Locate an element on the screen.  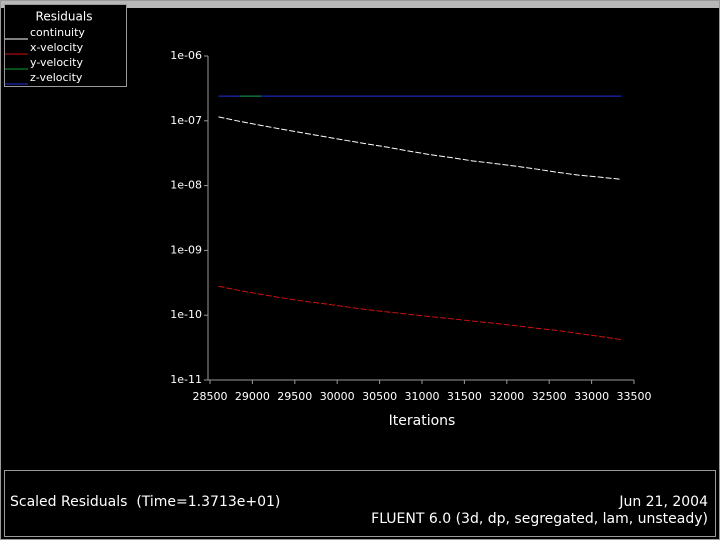
caption-title: Scaled Residuals (Time=1.3713e+01) is located at coordinates (145, 502).